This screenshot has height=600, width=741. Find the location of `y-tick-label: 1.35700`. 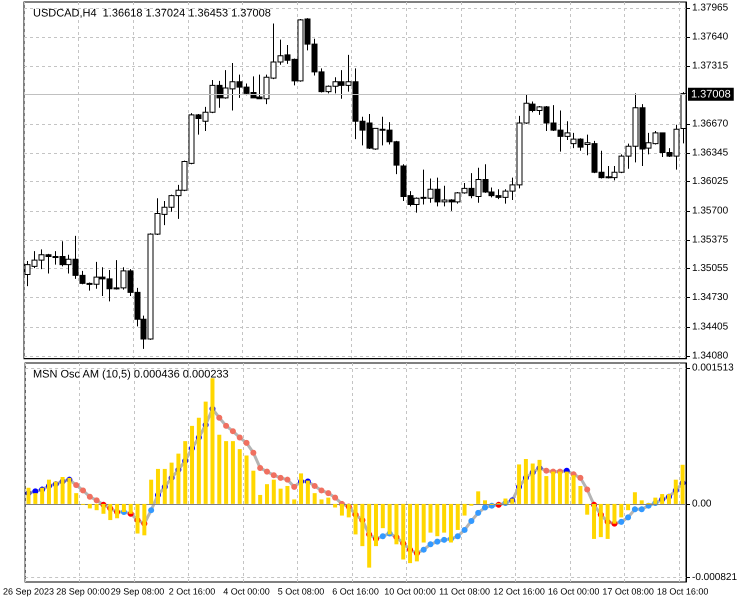

y-tick-label: 1.35700 is located at coordinates (710, 210).